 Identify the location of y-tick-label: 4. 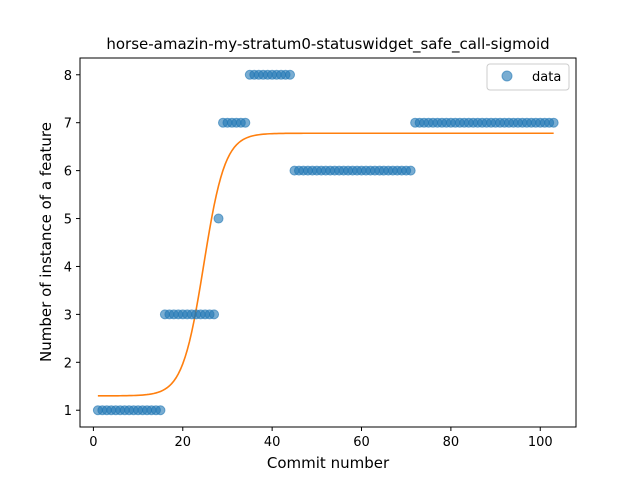
(68, 267).